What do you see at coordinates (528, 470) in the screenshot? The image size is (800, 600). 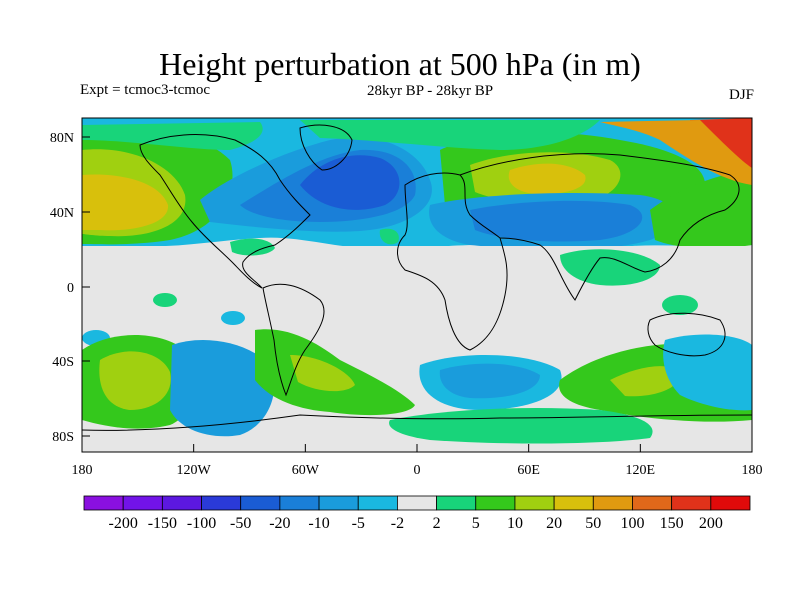 I see `lon-tick-label: 60E` at bounding box center [528, 470].